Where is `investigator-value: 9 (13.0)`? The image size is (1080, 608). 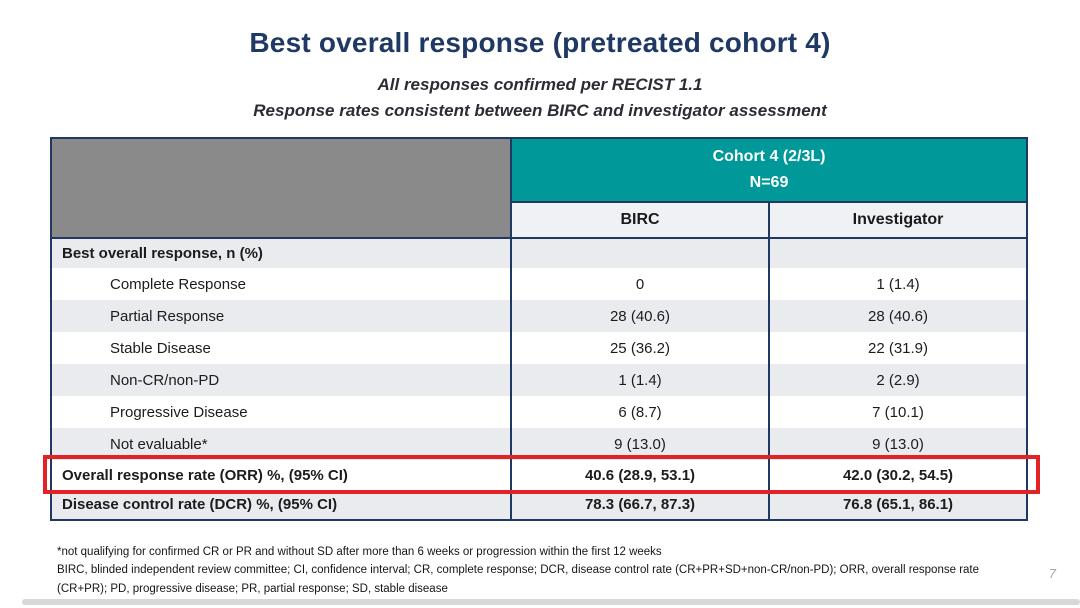 investigator-value: 9 (13.0) is located at coordinates (898, 444).